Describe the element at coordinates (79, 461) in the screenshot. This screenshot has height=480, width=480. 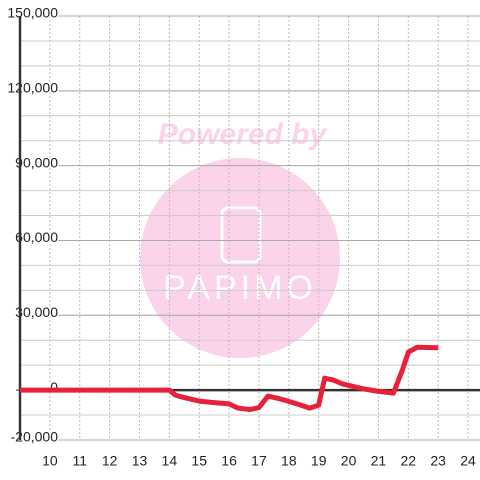
I see `x-tick-label: 11` at that location.